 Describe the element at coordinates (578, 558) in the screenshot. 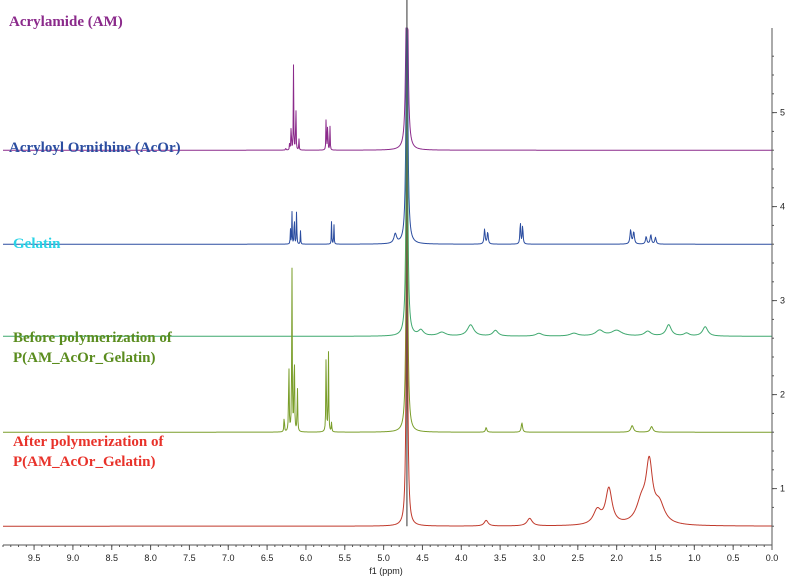

I see `x-tick-label: 2.5` at that location.